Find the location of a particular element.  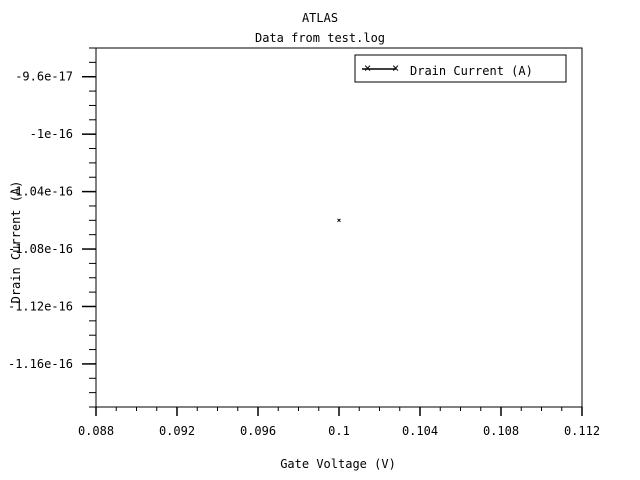

x-tick-label: 0.108 is located at coordinates (501, 431).